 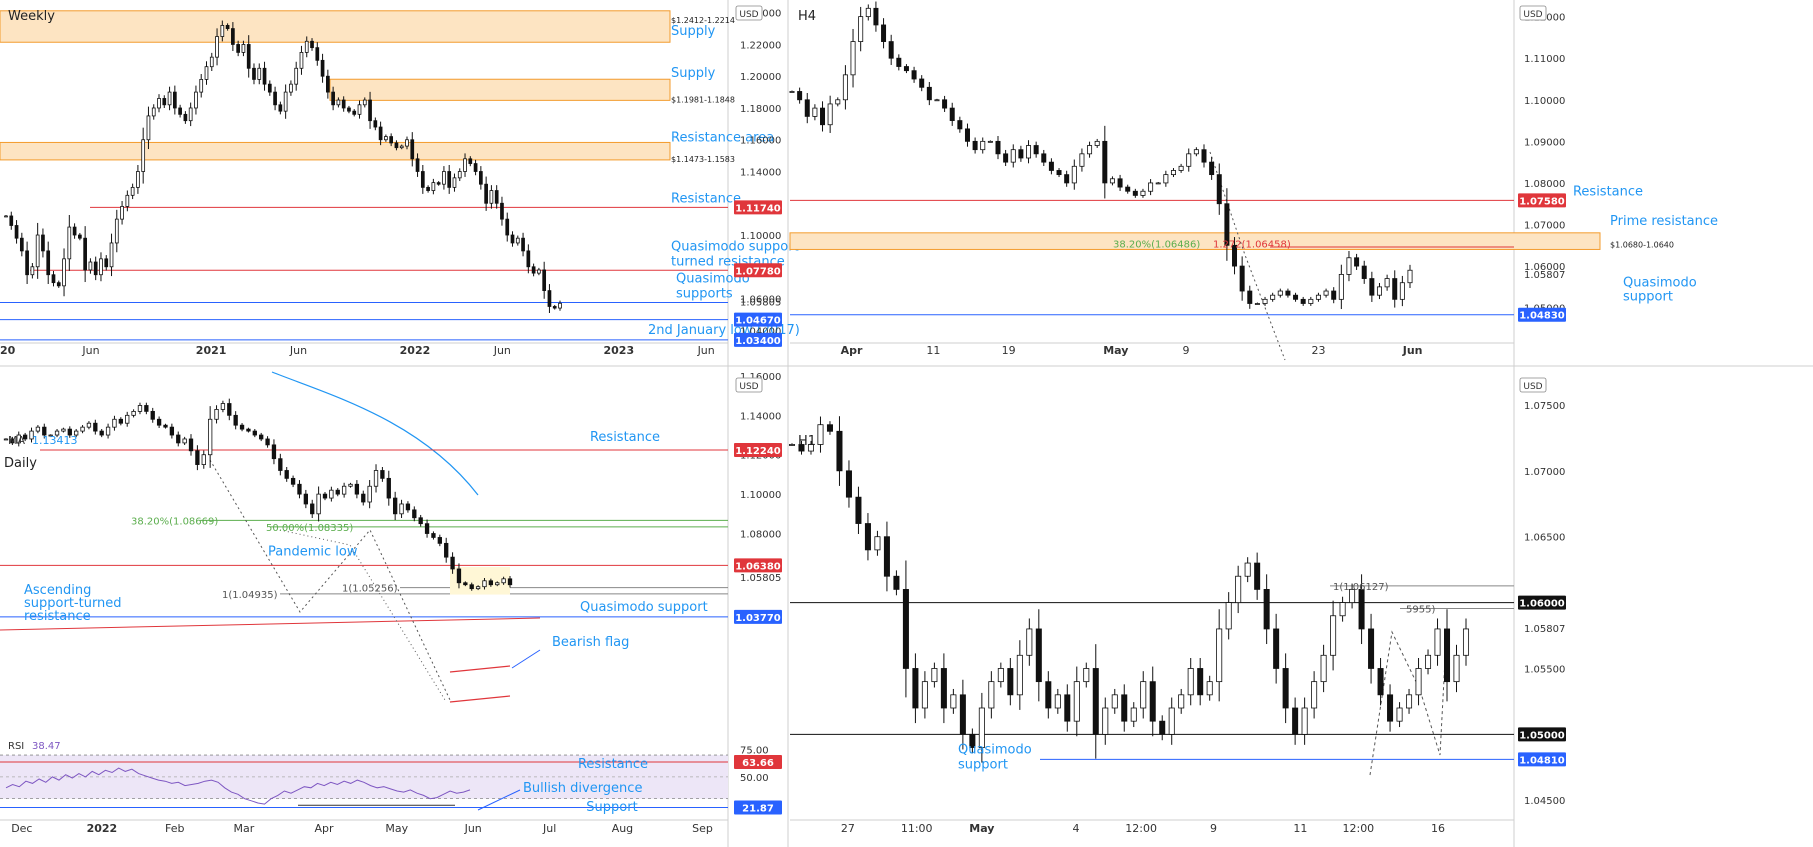 I want to click on rsi-tick: 50.00, so click(x=754, y=778).